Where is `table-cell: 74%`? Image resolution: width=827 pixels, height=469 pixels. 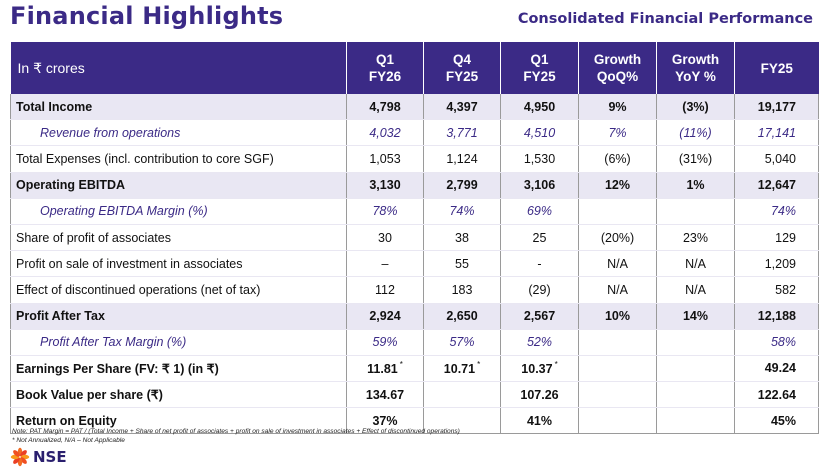 table-cell: 74% is located at coordinates (776, 211).